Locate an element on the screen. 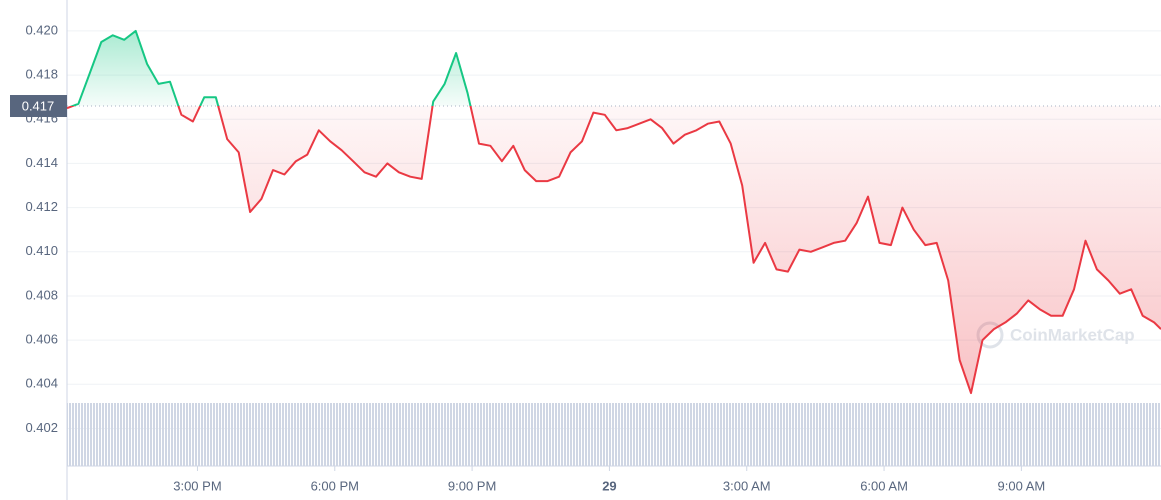  volume-strip is located at coordinates (614, 434).